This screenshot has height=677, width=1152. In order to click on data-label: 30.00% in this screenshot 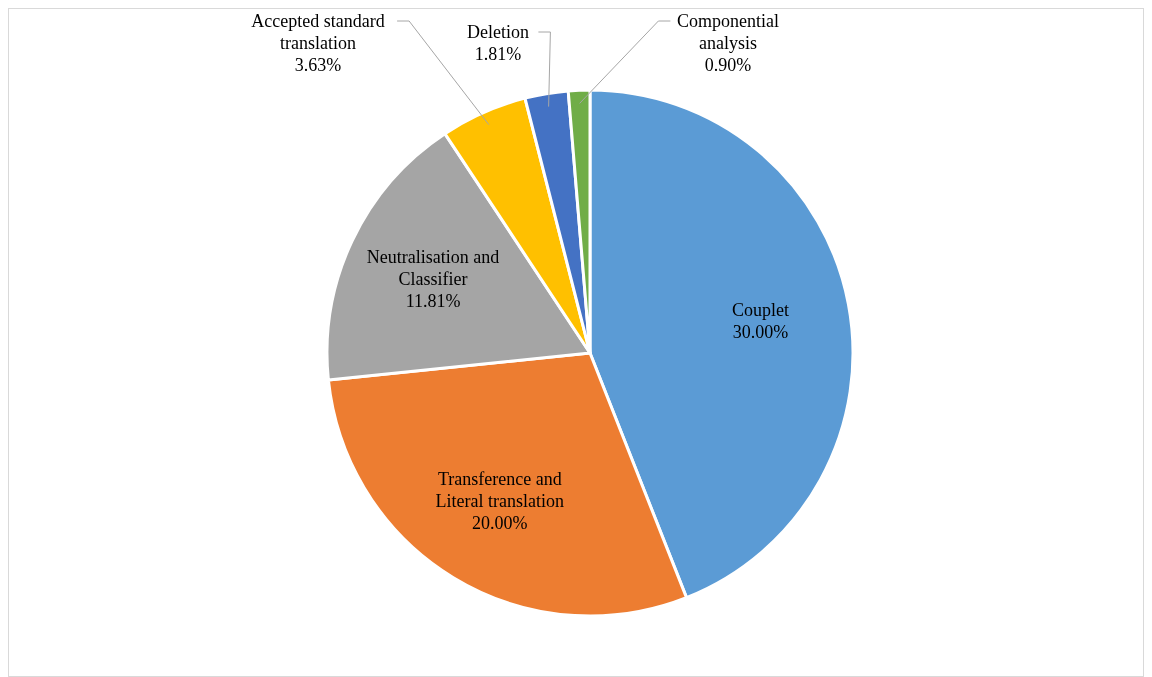, I will do `click(760, 331)`.